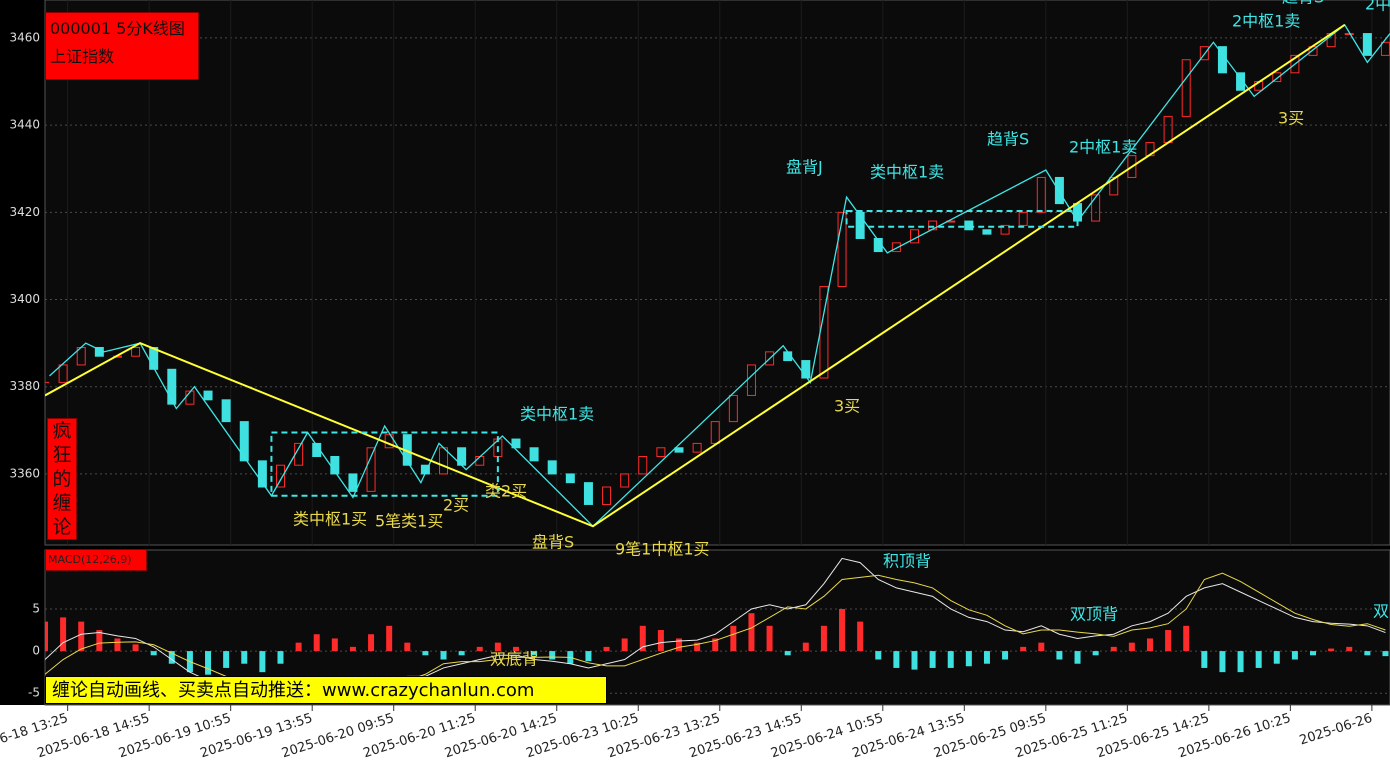 Image resolution: width=1390 pixels, height=775 pixels. Describe the element at coordinates (409, 521) in the screenshot. I see `annotation: 5笔类1买` at that location.